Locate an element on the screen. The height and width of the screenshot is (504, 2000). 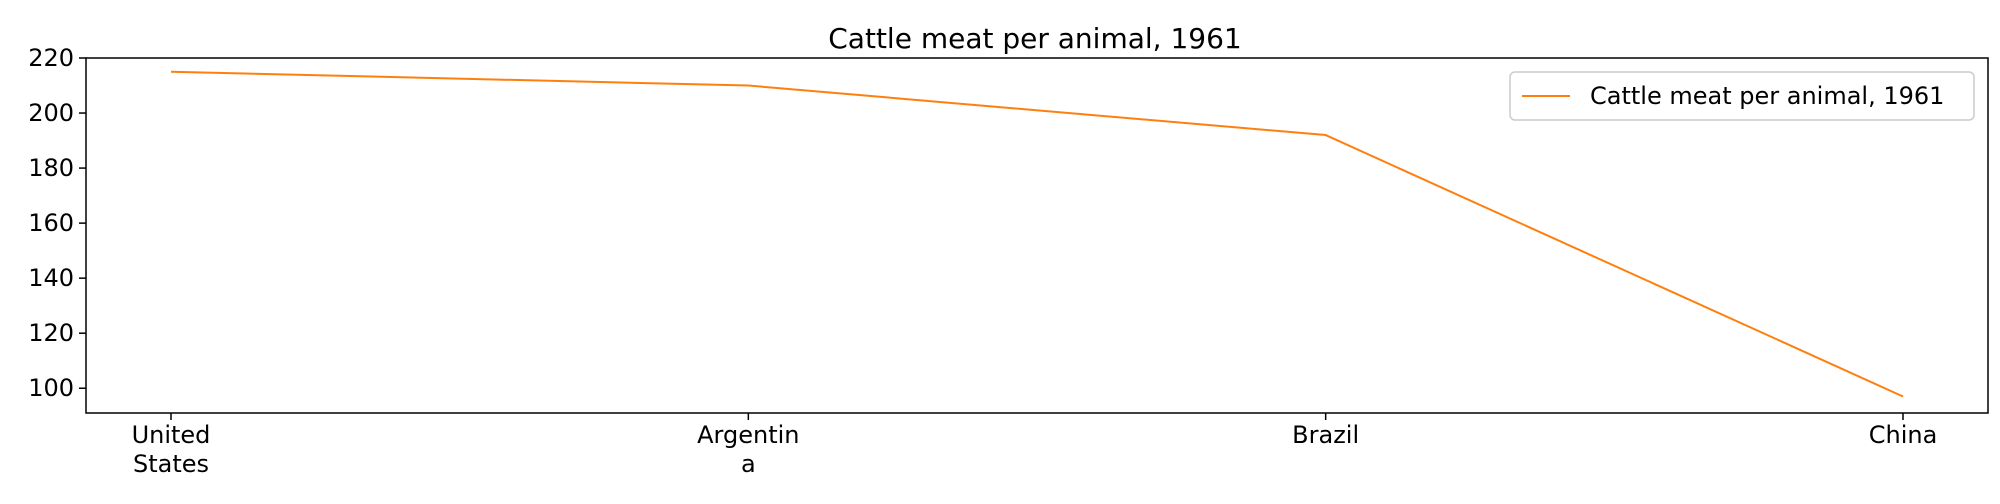
x-tick-label: China is located at coordinates (1903, 435).